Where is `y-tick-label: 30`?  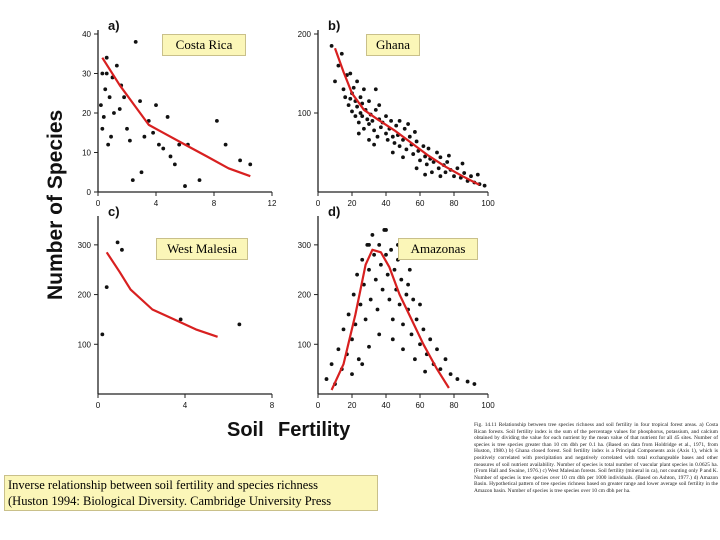 y-tick-label: 30 is located at coordinates (86, 74).